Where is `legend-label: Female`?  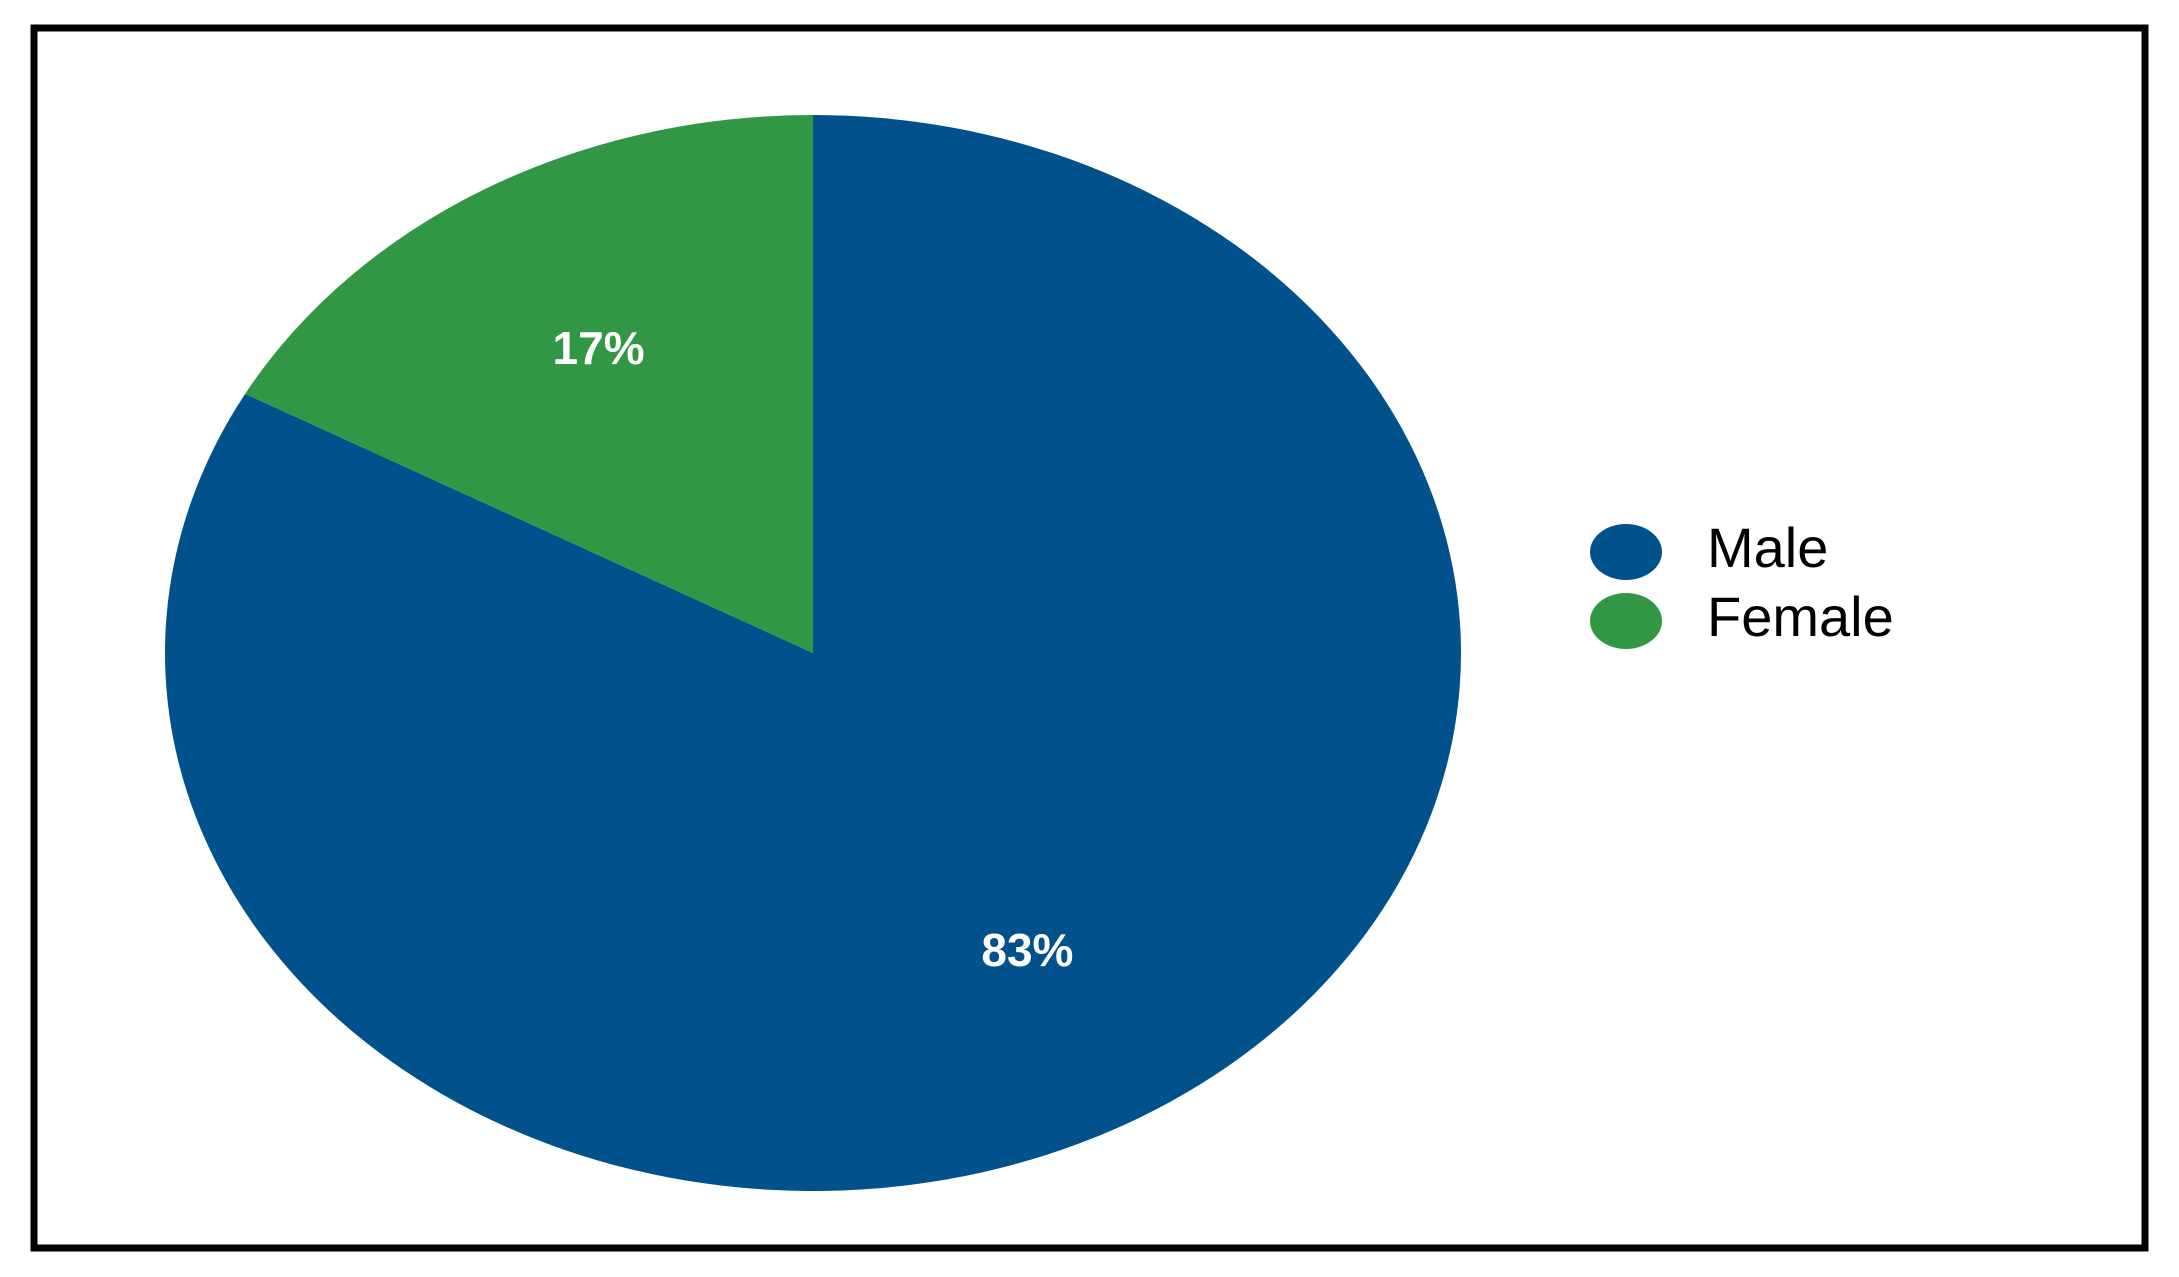 legend-label: Female is located at coordinates (1800, 616).